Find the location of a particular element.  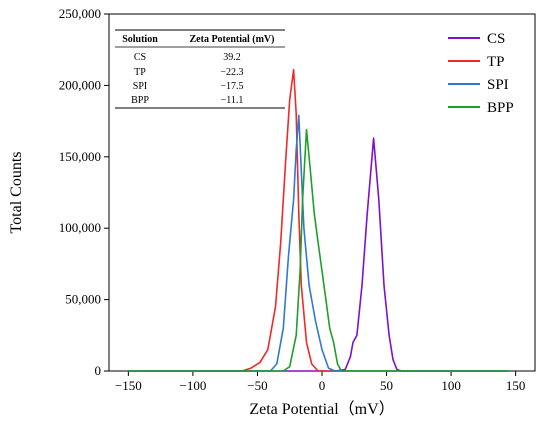

y-tick-label: 50,000 is located at coordinates (83, 299).